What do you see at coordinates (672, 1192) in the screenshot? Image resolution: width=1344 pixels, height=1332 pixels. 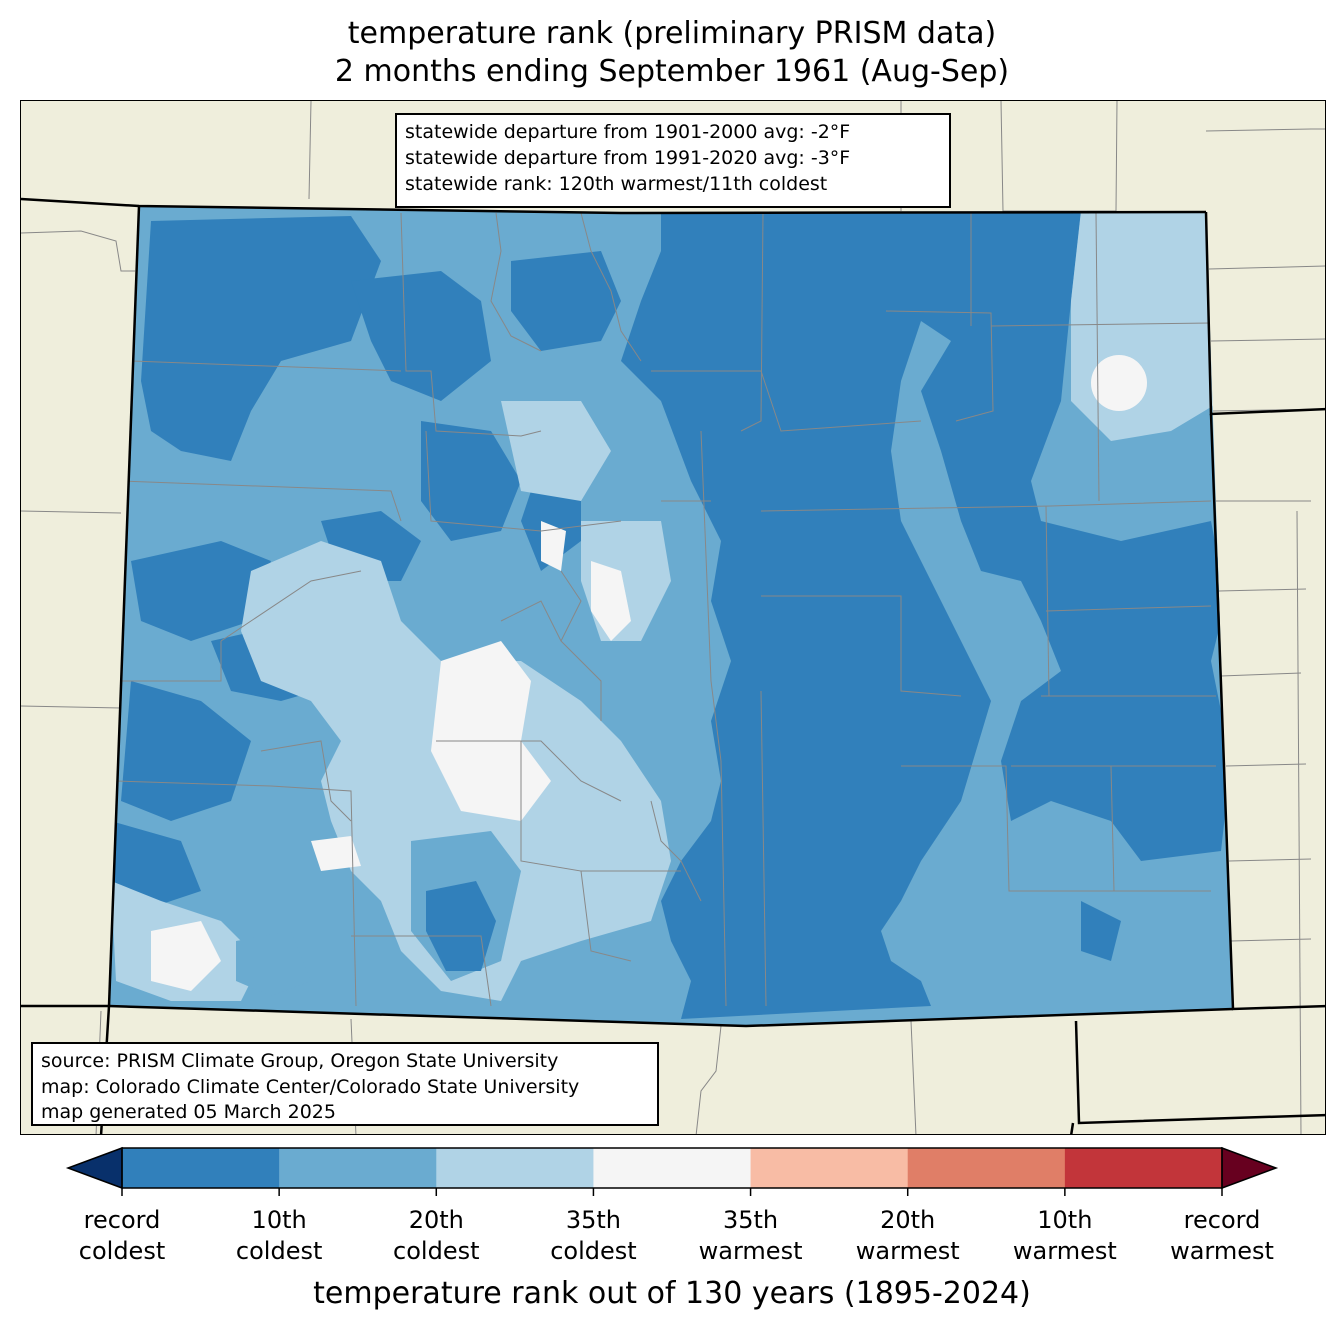 I see `colorbar-ticks` at bounding box center [672, 1192].